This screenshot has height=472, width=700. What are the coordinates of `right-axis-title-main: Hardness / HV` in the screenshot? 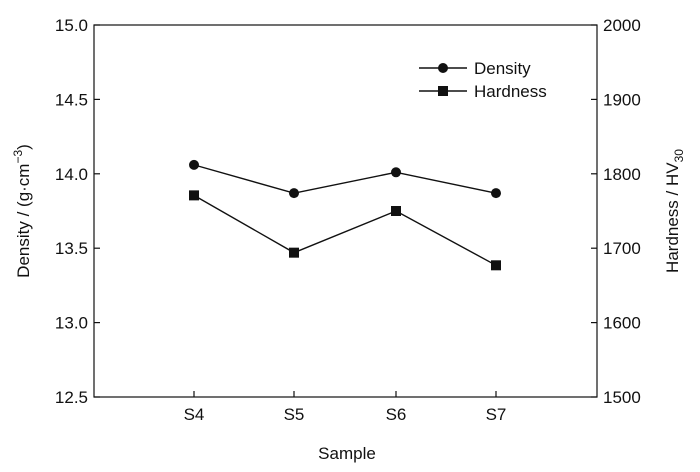 It's located at (672, 217).